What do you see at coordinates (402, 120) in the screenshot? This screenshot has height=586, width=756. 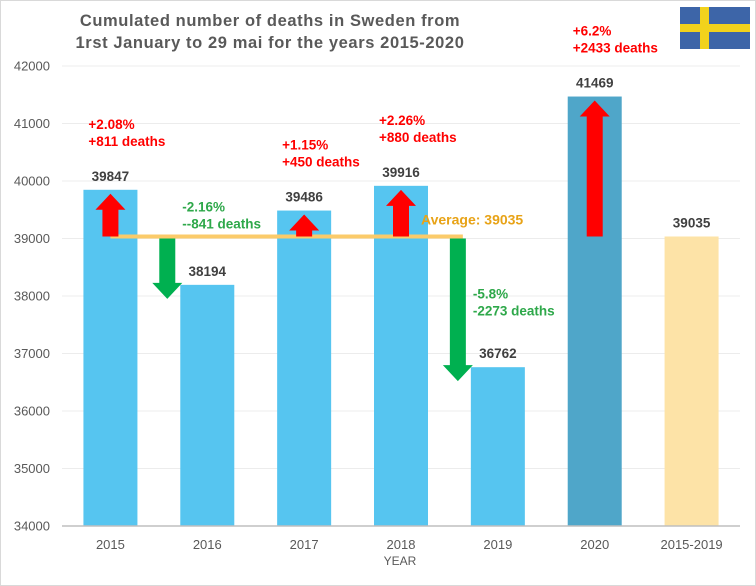 I see `annotation-2018: +2.26%` at bounding box center [402, 120].